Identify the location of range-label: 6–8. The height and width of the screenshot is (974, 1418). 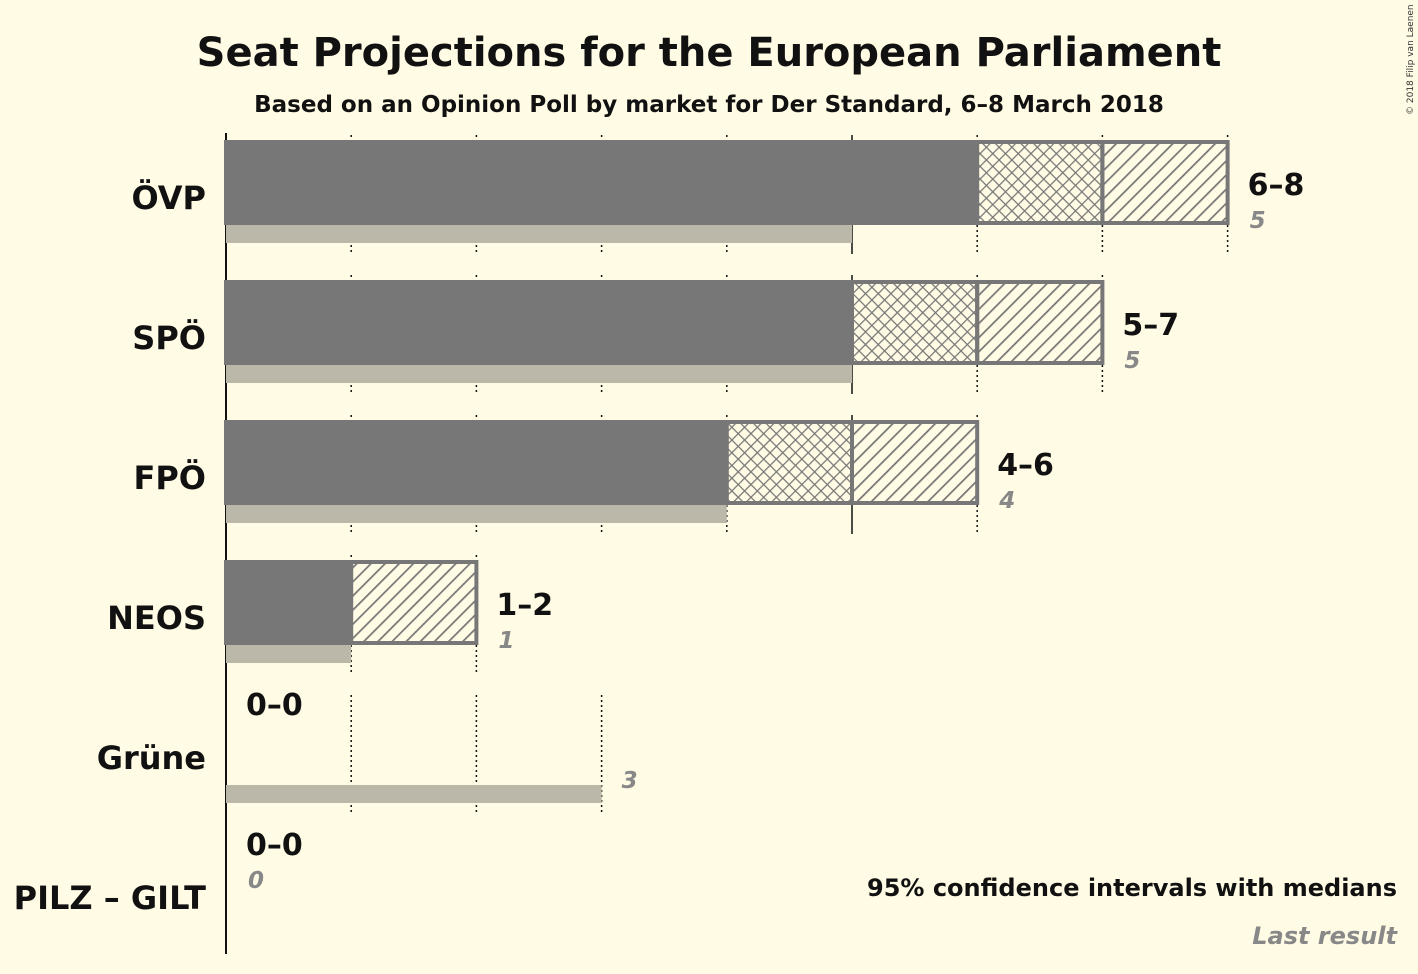
(1276, 185).